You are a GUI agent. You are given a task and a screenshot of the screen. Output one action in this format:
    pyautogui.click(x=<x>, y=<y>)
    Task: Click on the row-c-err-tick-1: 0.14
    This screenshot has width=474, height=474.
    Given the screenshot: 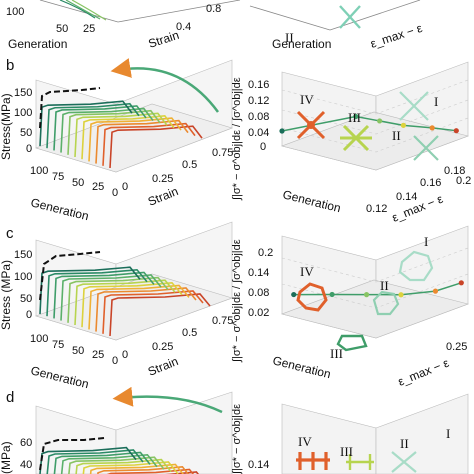 What is the action you would take?
    pyautogui.click(x=258, y=273)
    